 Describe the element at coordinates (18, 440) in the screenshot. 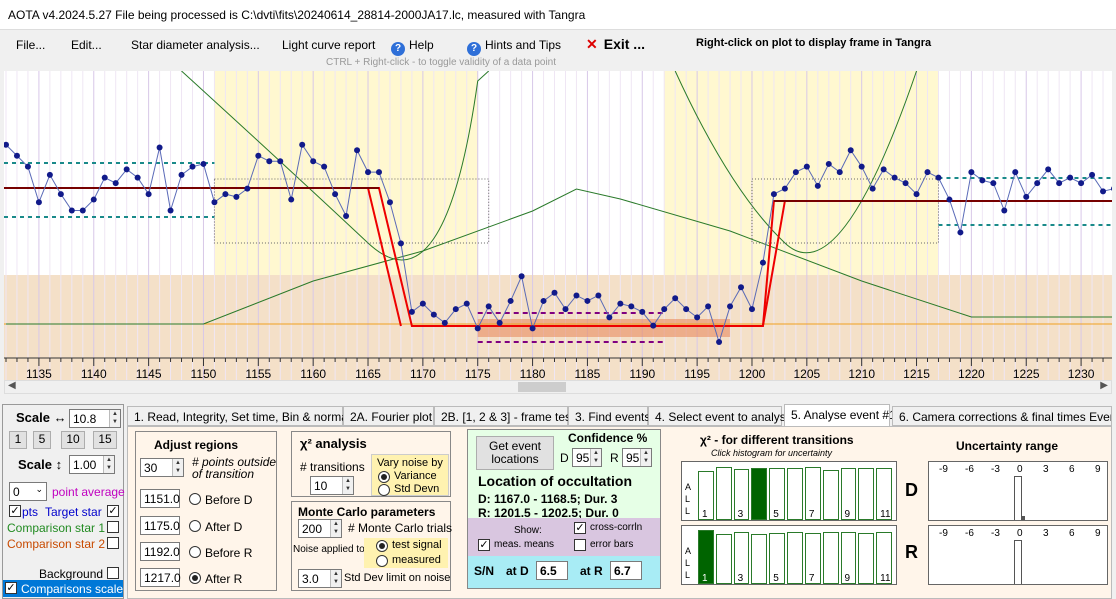

I see `scale-1-button: 1` at that location.